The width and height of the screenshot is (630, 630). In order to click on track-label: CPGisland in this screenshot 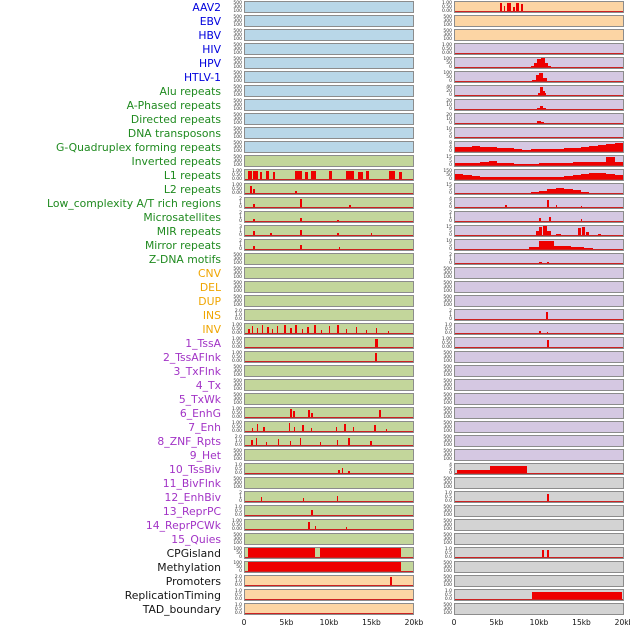, I will do `click(193, 553)`.